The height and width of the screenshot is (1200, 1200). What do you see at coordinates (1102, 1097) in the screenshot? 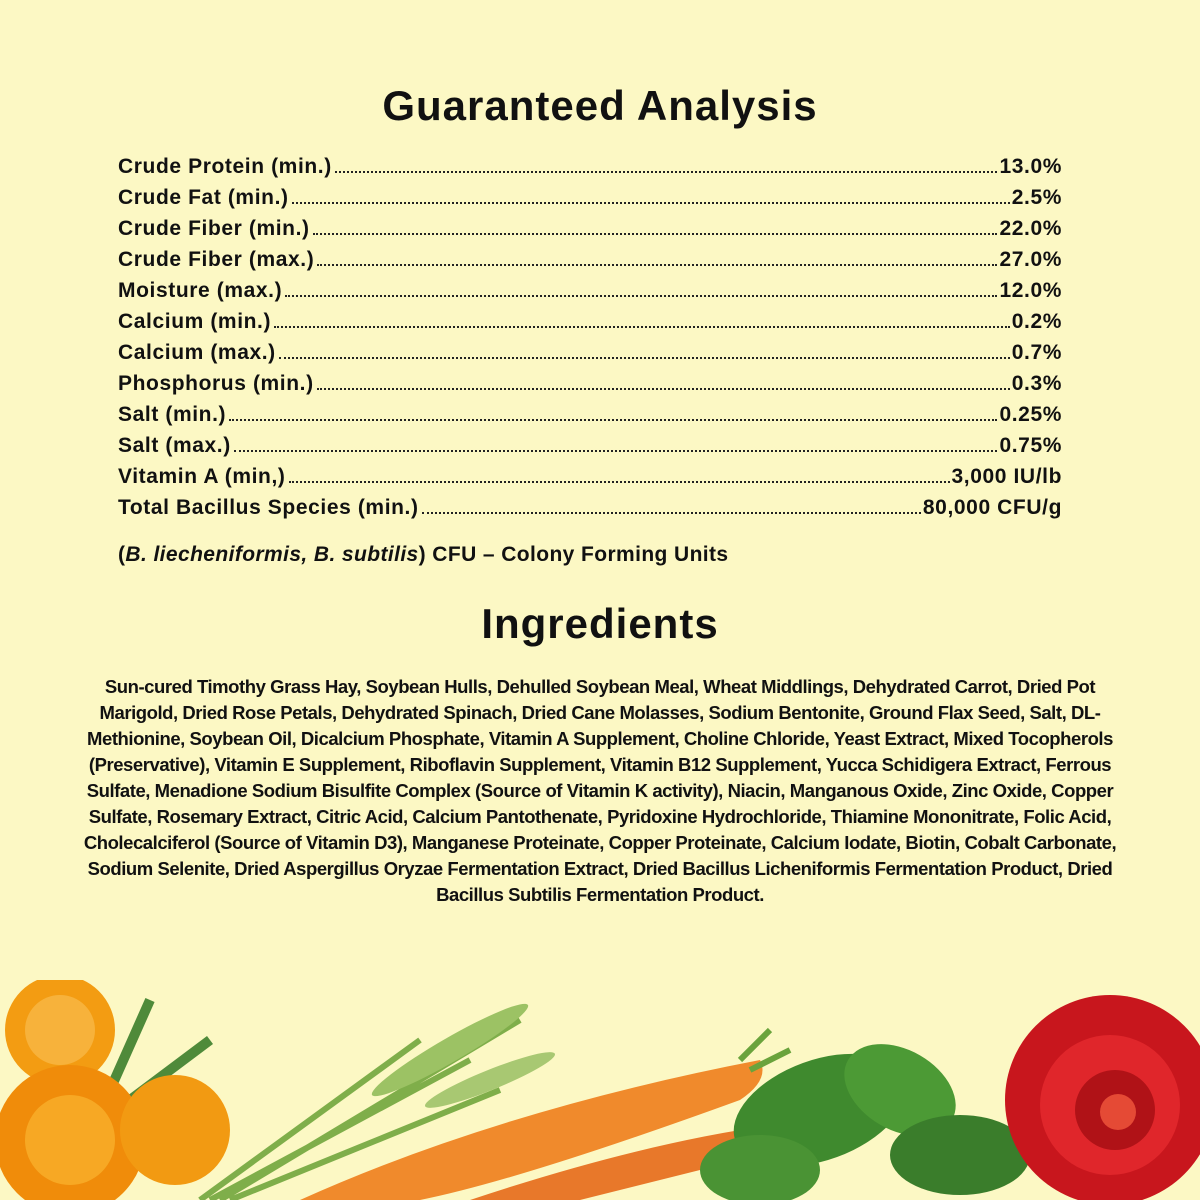
I see `rose-image` at bounding box center [1102, 1097].